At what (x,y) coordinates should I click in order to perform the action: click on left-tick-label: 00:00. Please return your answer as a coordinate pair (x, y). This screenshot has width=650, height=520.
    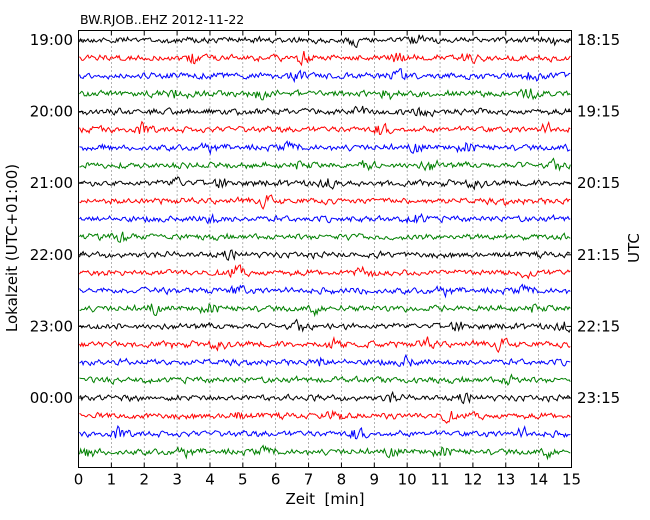
    Looking at the image, I should click on (51, 398).